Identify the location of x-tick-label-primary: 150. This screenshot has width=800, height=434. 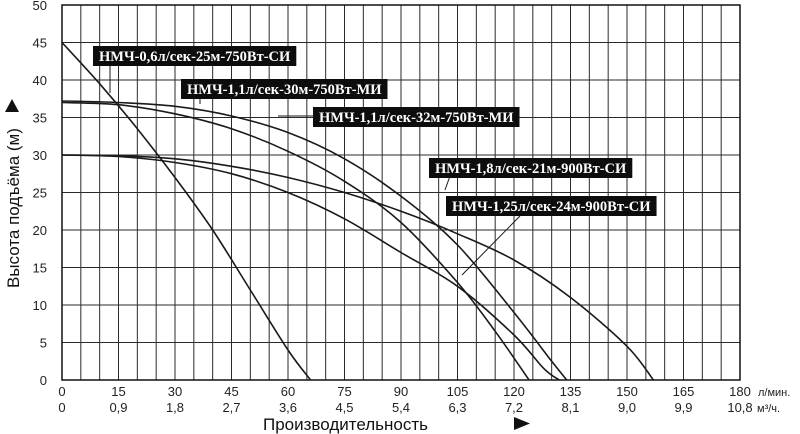
(627, 391).